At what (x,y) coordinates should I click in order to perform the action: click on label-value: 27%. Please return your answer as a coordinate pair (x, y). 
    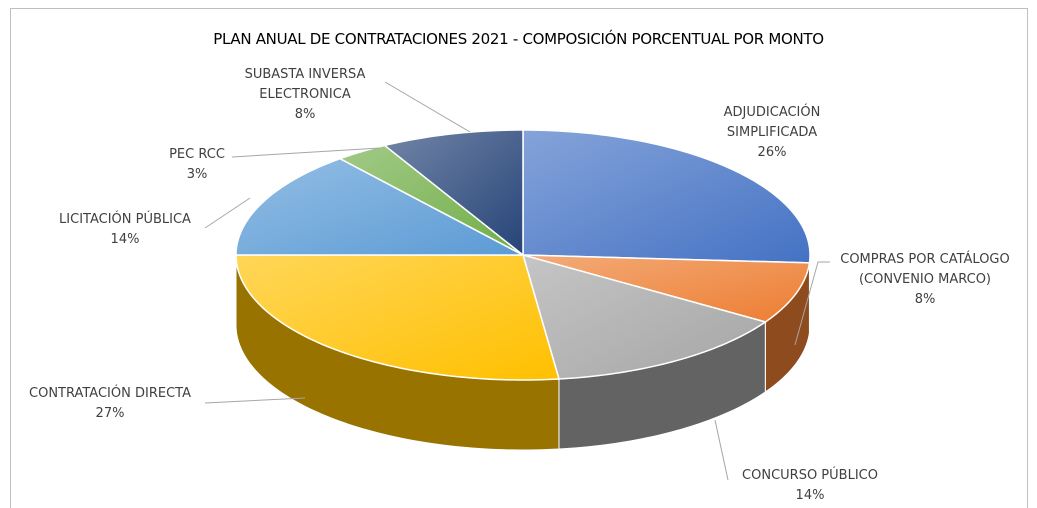
    Looking at the image, I should click on (110, 413).